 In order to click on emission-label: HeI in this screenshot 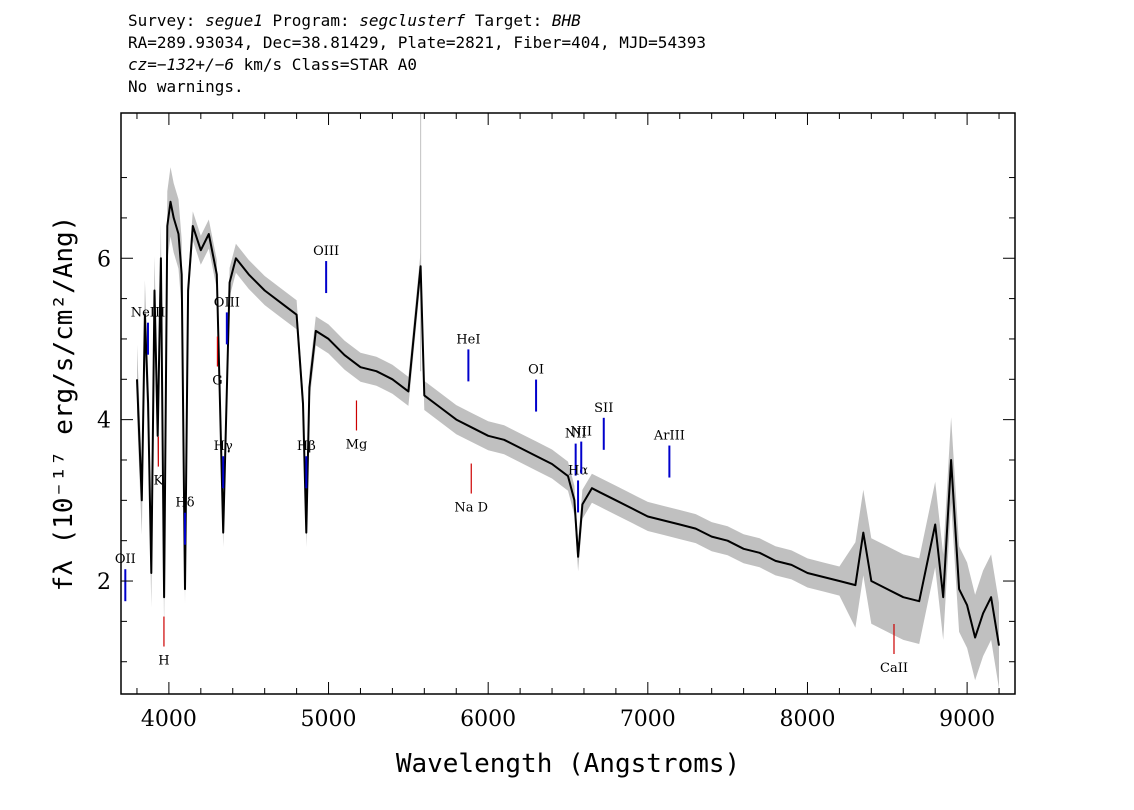, I will do `click(468, 339)`.